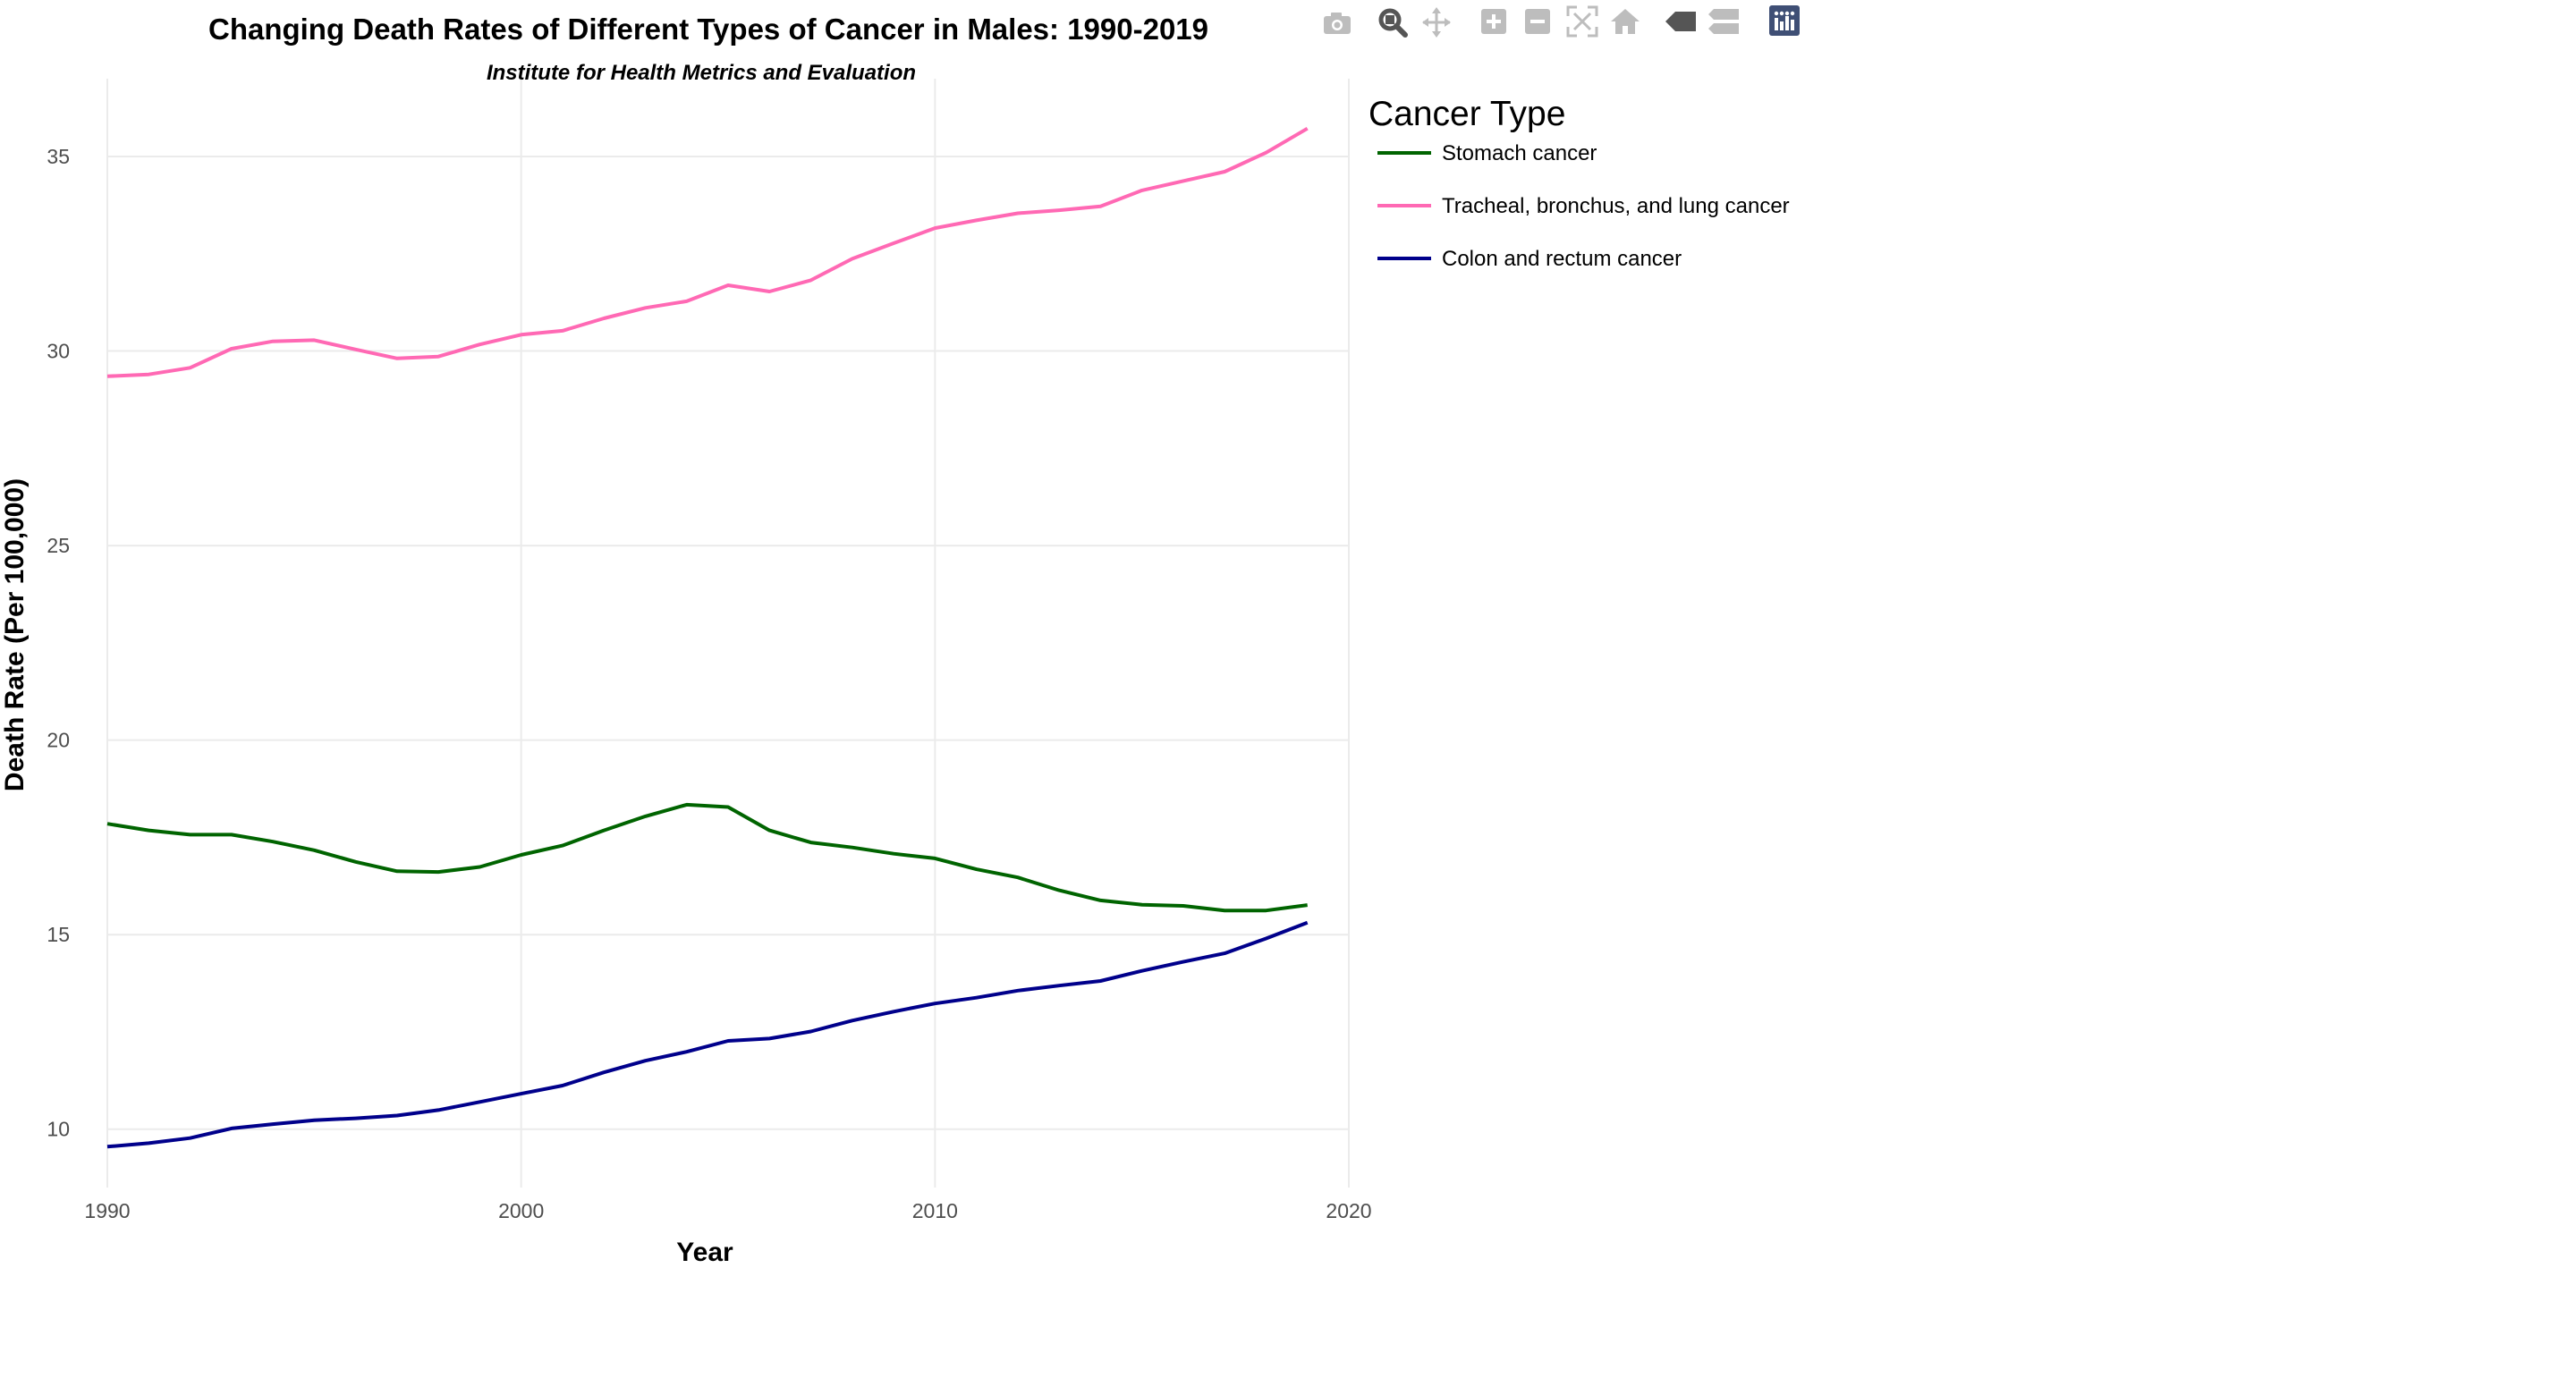 Image resolution: width=2576 pixels, height=1378 pixels. What do you see at coordinates (1680, 21) in the screenshot?
I see `spike-lines-icon` at bounding box center [1680, 21].